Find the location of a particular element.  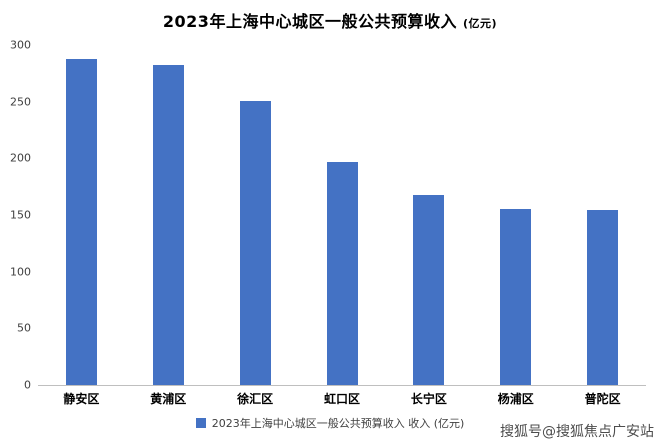

x-label-静安区: 静安区 is located at coordinates (81, 399).